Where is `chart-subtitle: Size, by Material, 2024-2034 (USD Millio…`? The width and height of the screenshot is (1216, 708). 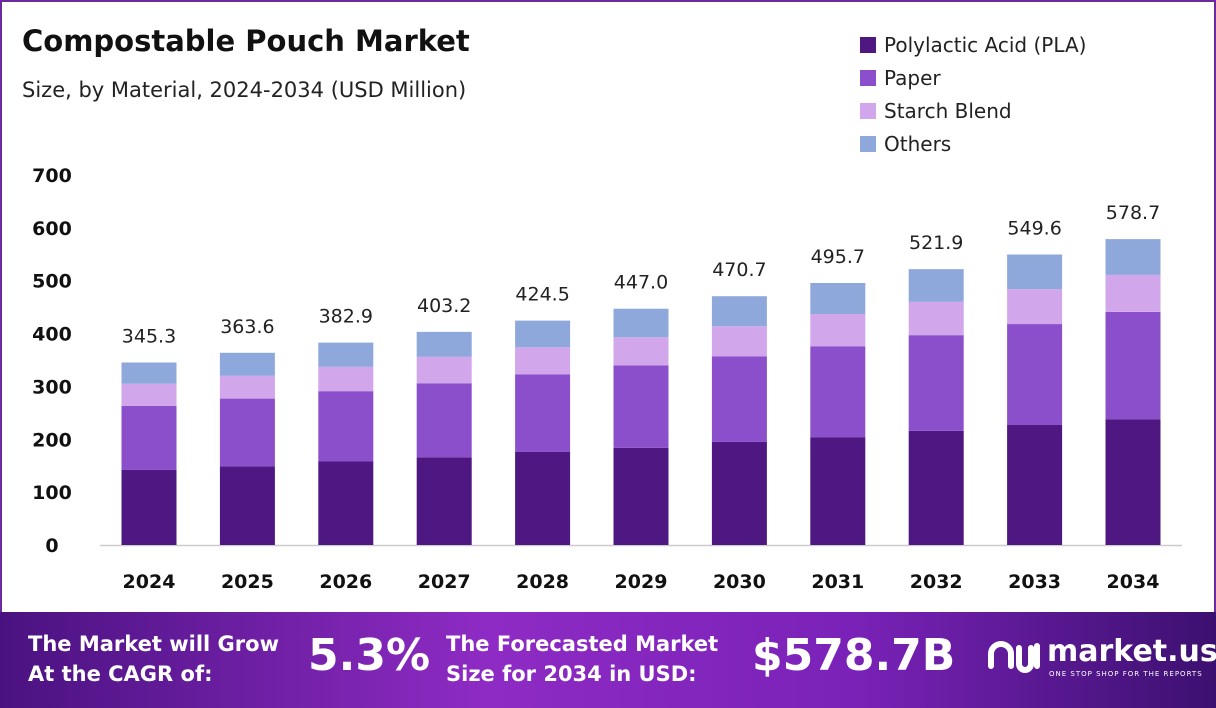
chart-subtitle: Size, by Material, 2024-2034 (USD Millio… is located at coordinates (244, 90).